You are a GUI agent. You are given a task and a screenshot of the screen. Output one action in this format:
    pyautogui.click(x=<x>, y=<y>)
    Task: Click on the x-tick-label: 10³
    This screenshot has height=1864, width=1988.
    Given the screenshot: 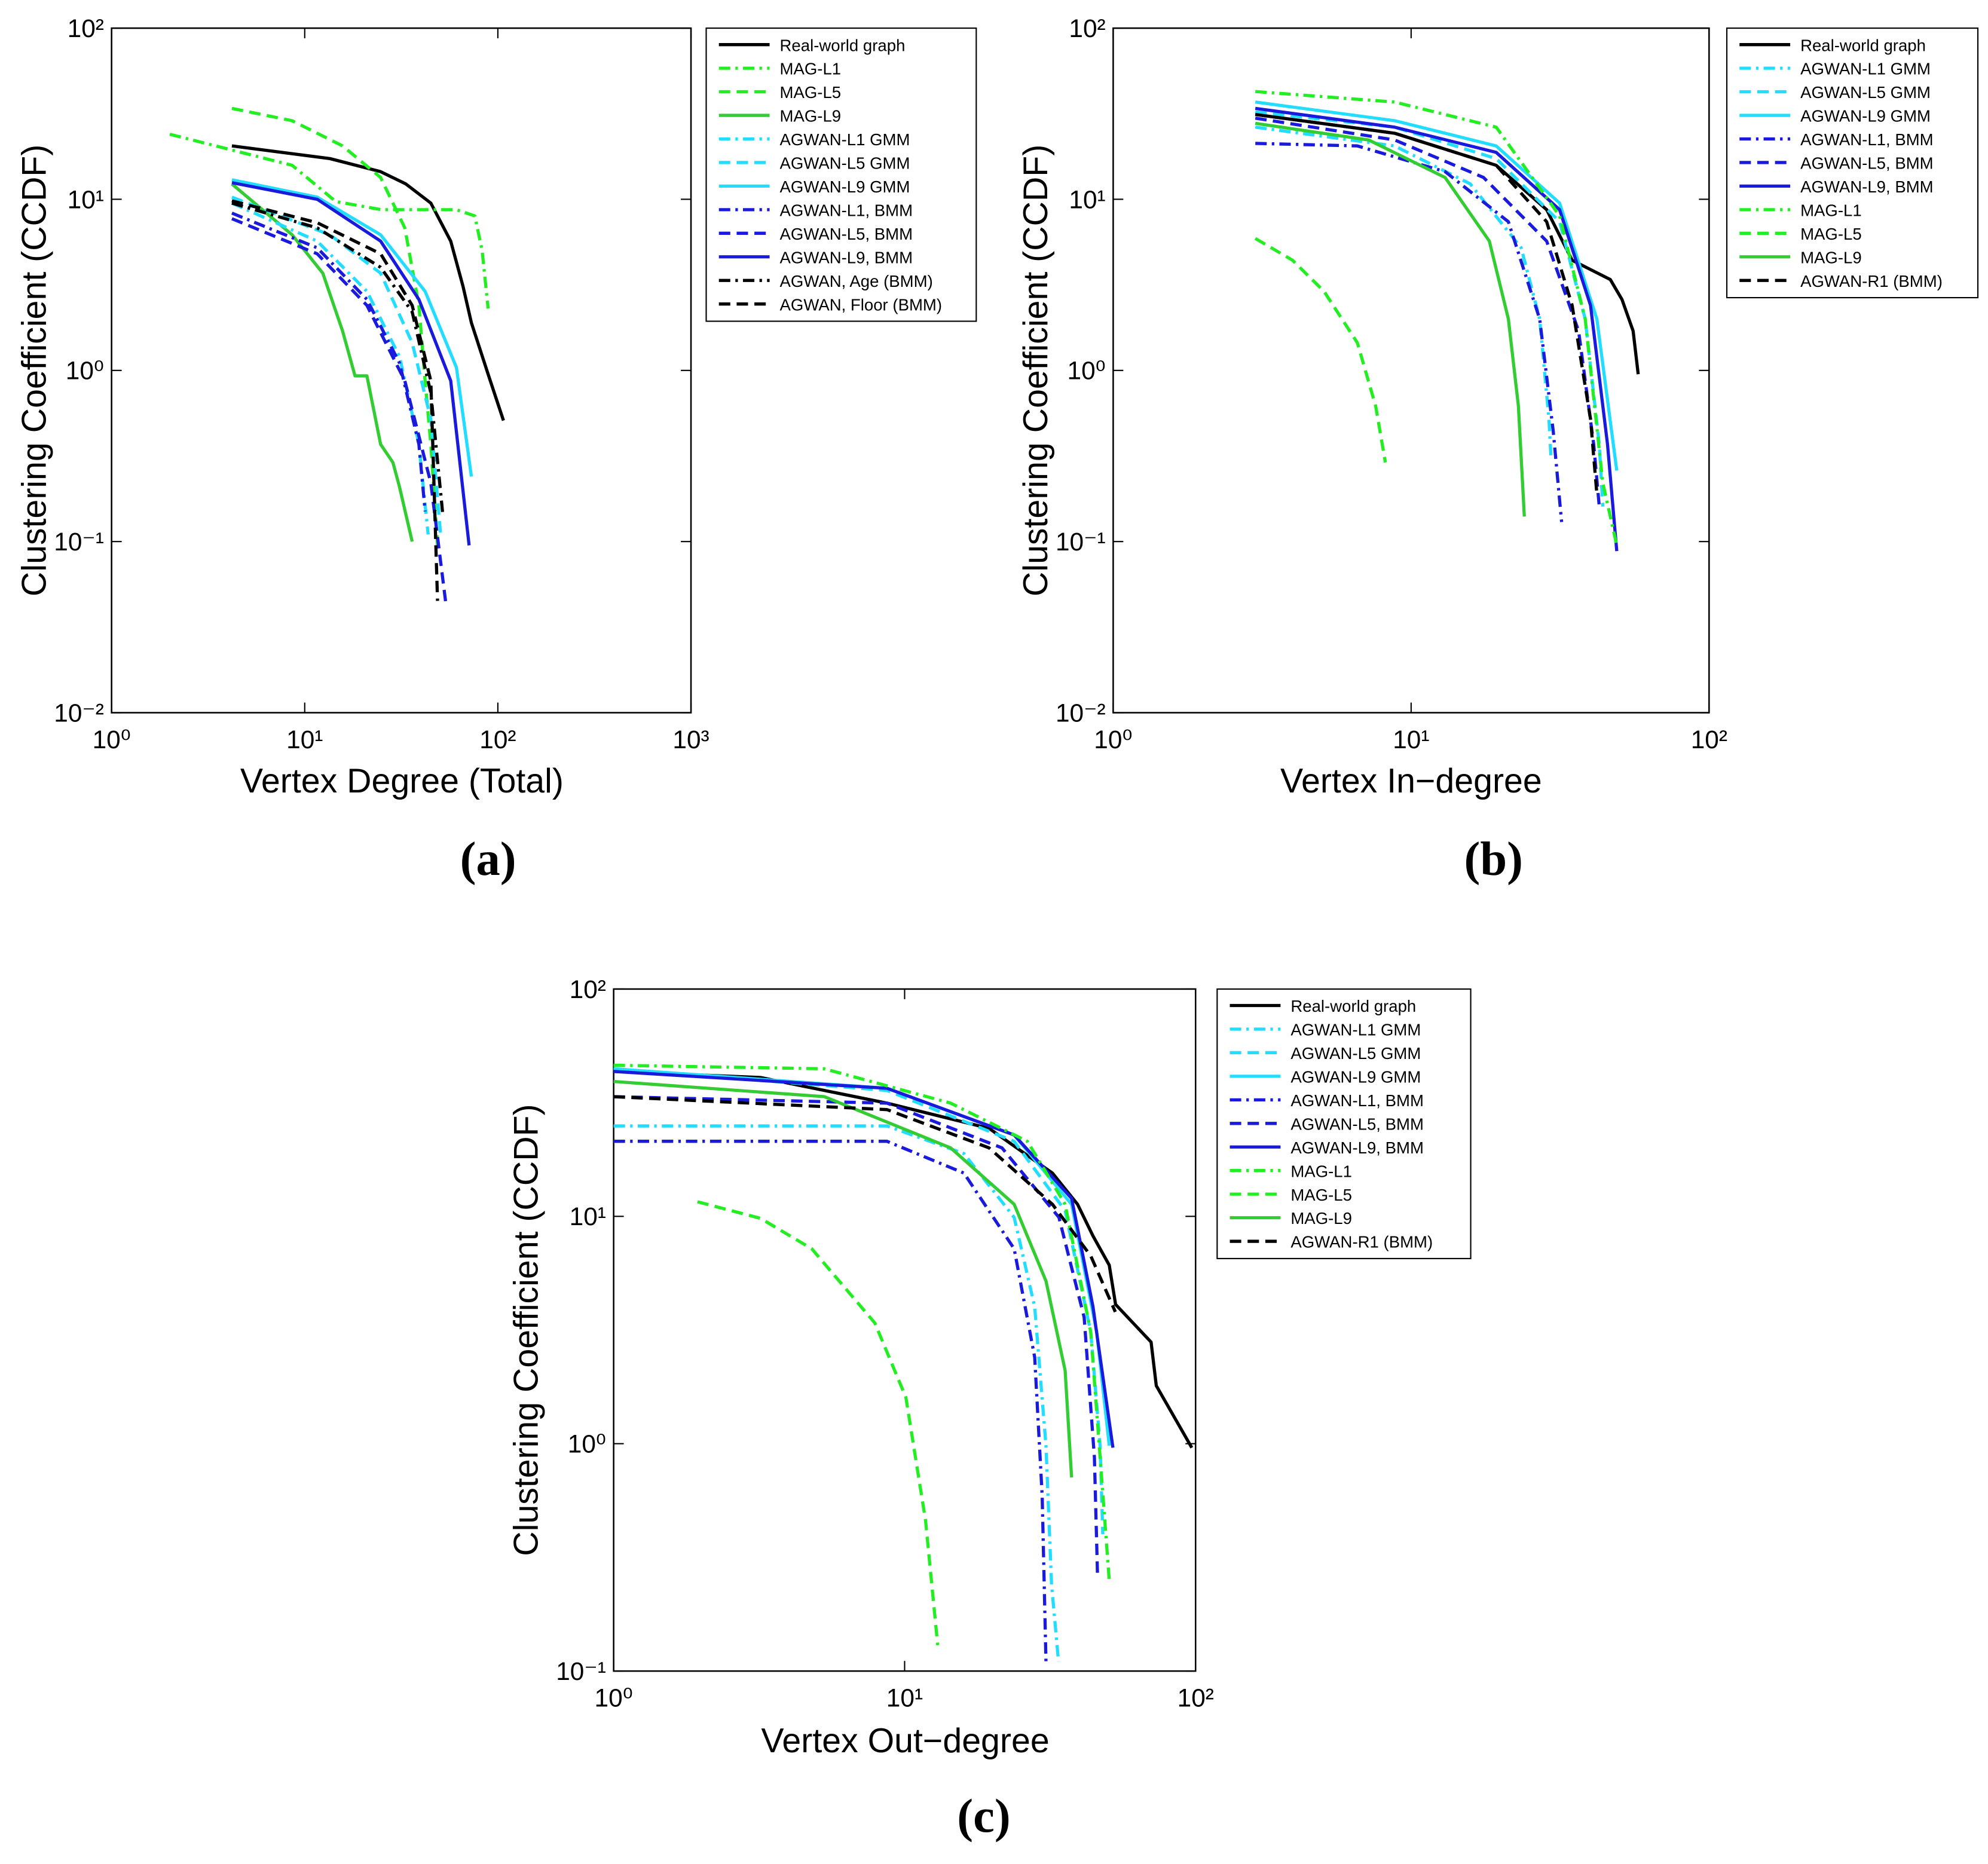 What is the action you would take?
    pyautogui.click(x=691, y=740)
    